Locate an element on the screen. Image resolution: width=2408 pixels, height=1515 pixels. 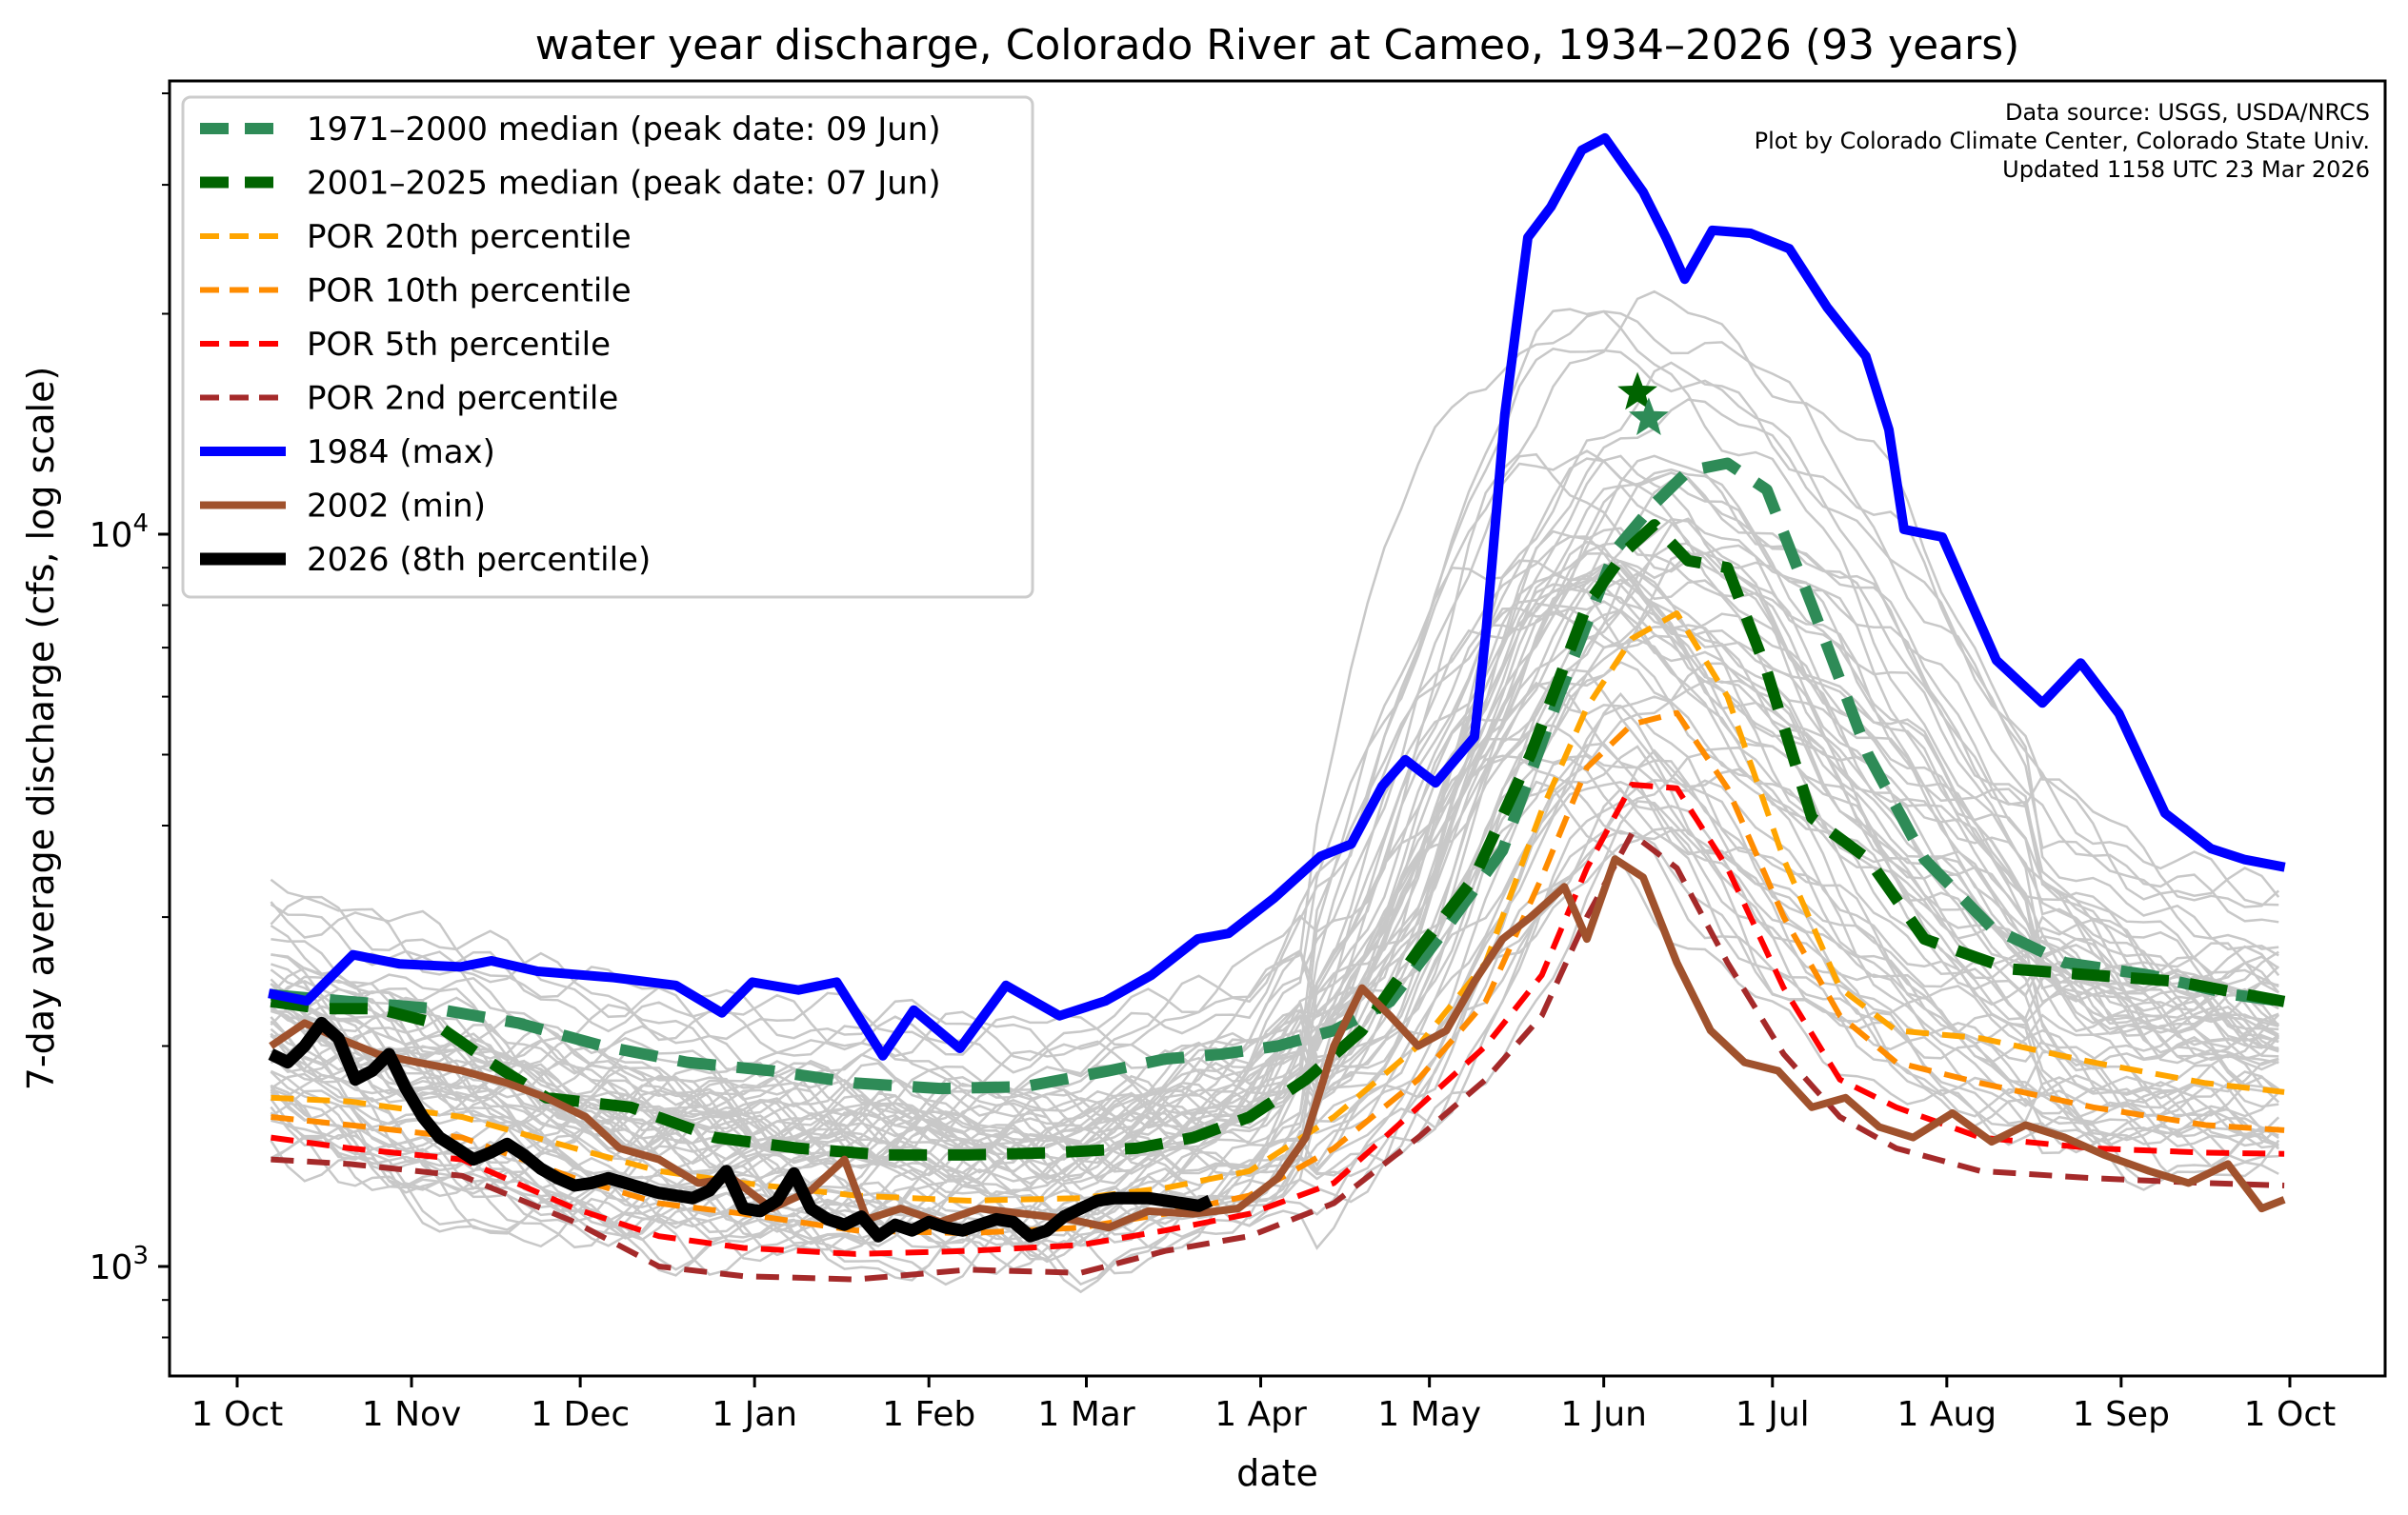
y-axis: 10³ 10⁴ is located at coordinates (130, 715).